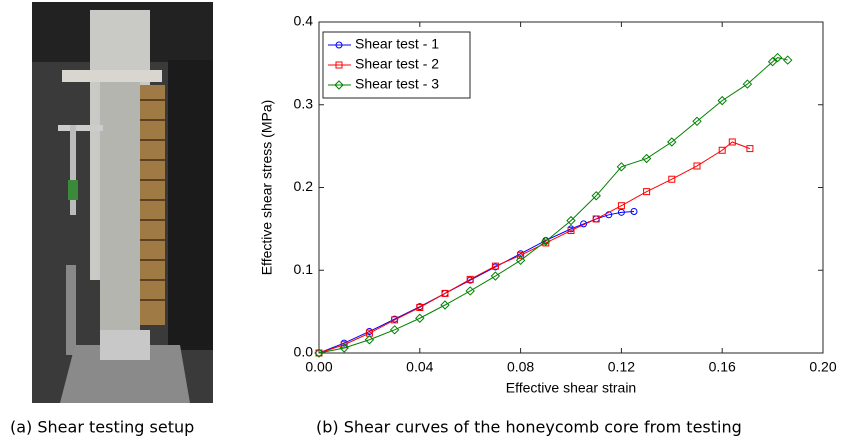 The width and height of the screenshot is (856, 447). What do you see at coordinates (822, 367) in the screenshot?
I see `x-tick-label: 0.20` at bounding box center [822, 367].